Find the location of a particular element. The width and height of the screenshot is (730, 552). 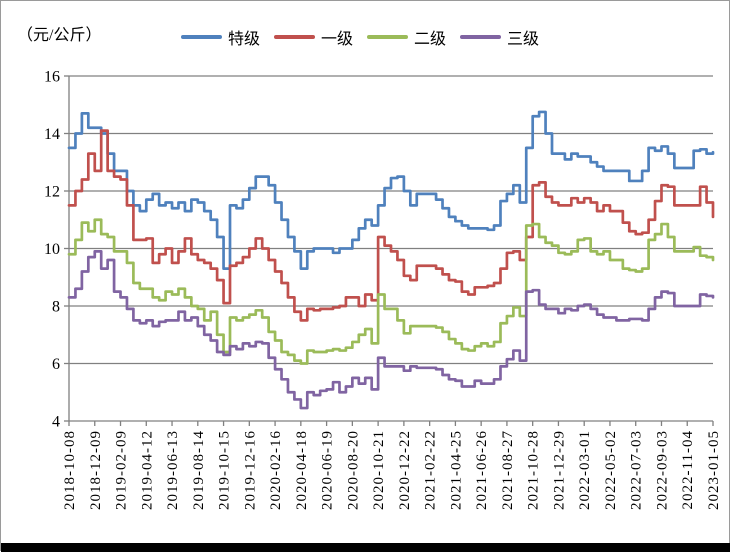

x-axis-tick-label: 2018-10-08 is located at coordinates (70, 470).